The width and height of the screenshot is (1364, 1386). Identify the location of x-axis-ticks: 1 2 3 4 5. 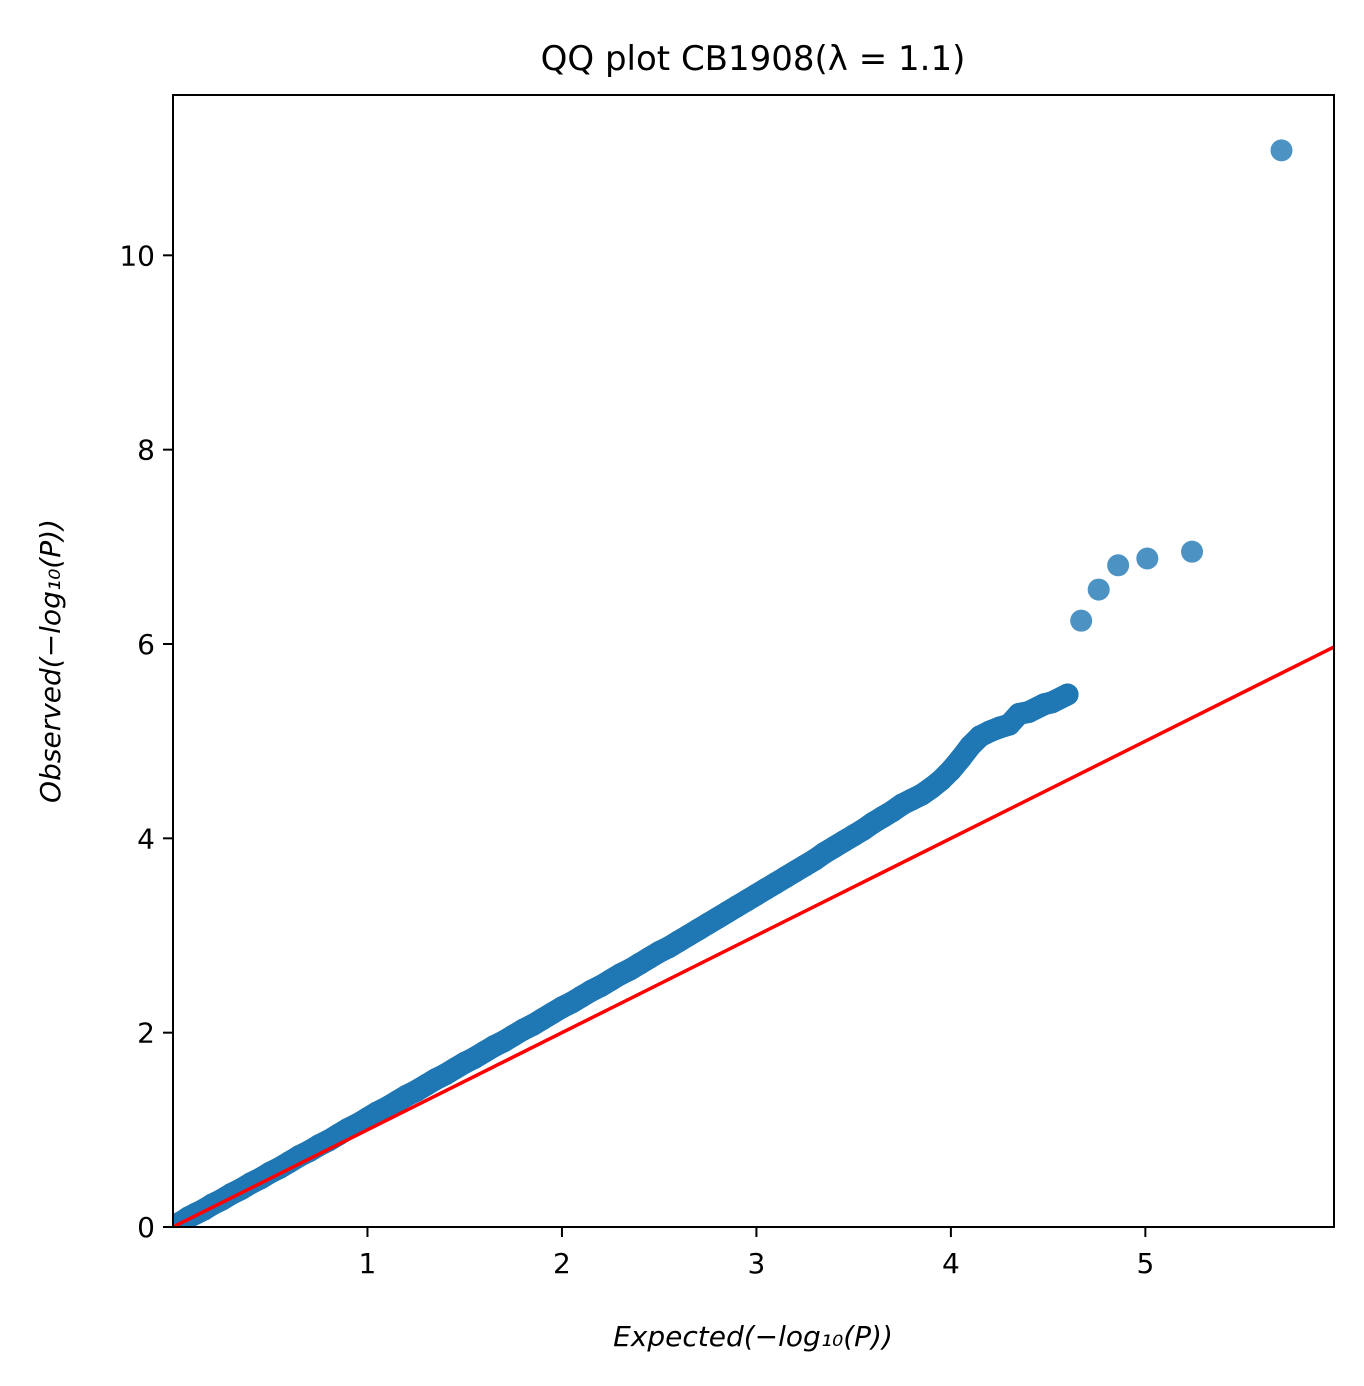
(756, 1253).